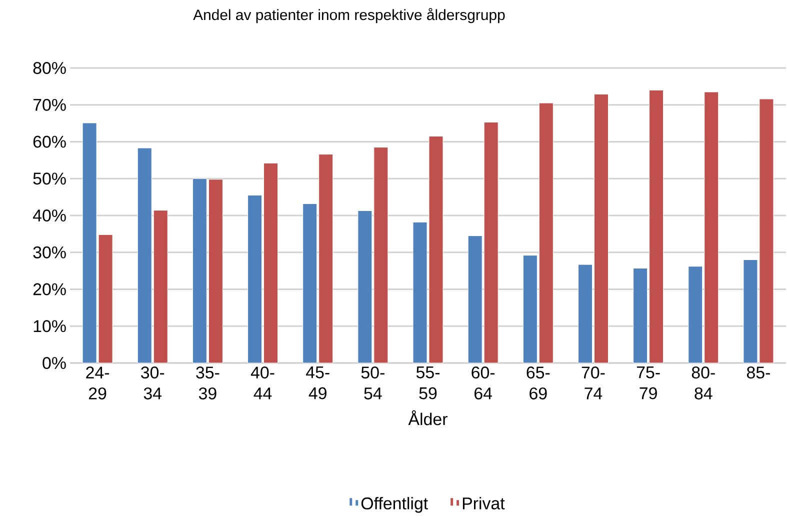 The image size is (787, 525). Describe the element at coordinates (428, 383) in the screenshot. I see `x-tick-label: 55-59` at that location.